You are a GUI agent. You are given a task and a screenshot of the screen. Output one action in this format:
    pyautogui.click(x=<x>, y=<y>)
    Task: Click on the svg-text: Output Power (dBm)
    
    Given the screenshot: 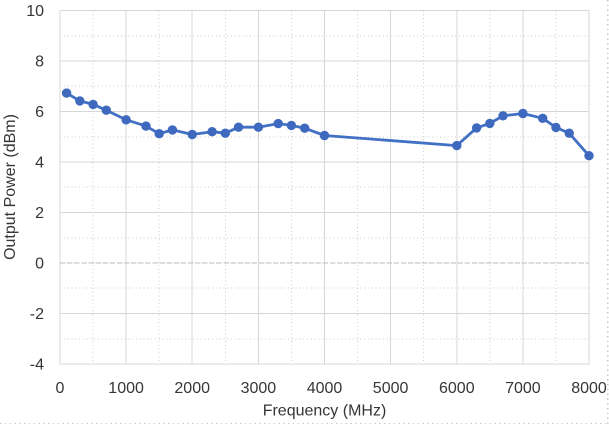 What is the action you would take?
    pyautogui.click(x=10, y=187)
    